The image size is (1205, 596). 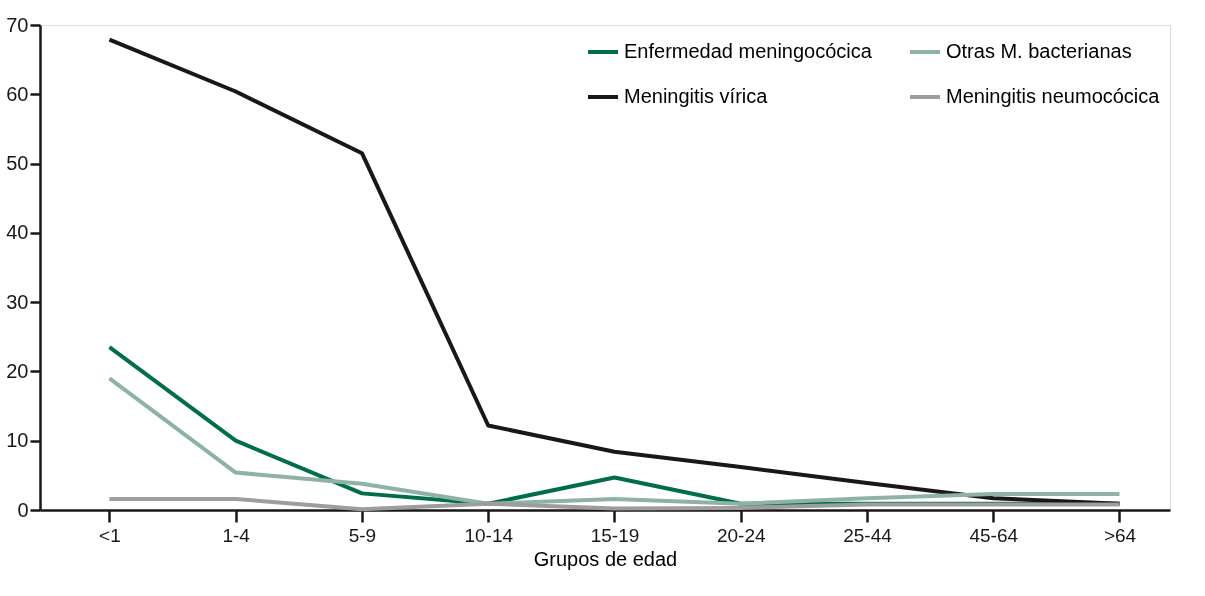 I want to click on y-tick-label: 10, so click(x=17, y=440).